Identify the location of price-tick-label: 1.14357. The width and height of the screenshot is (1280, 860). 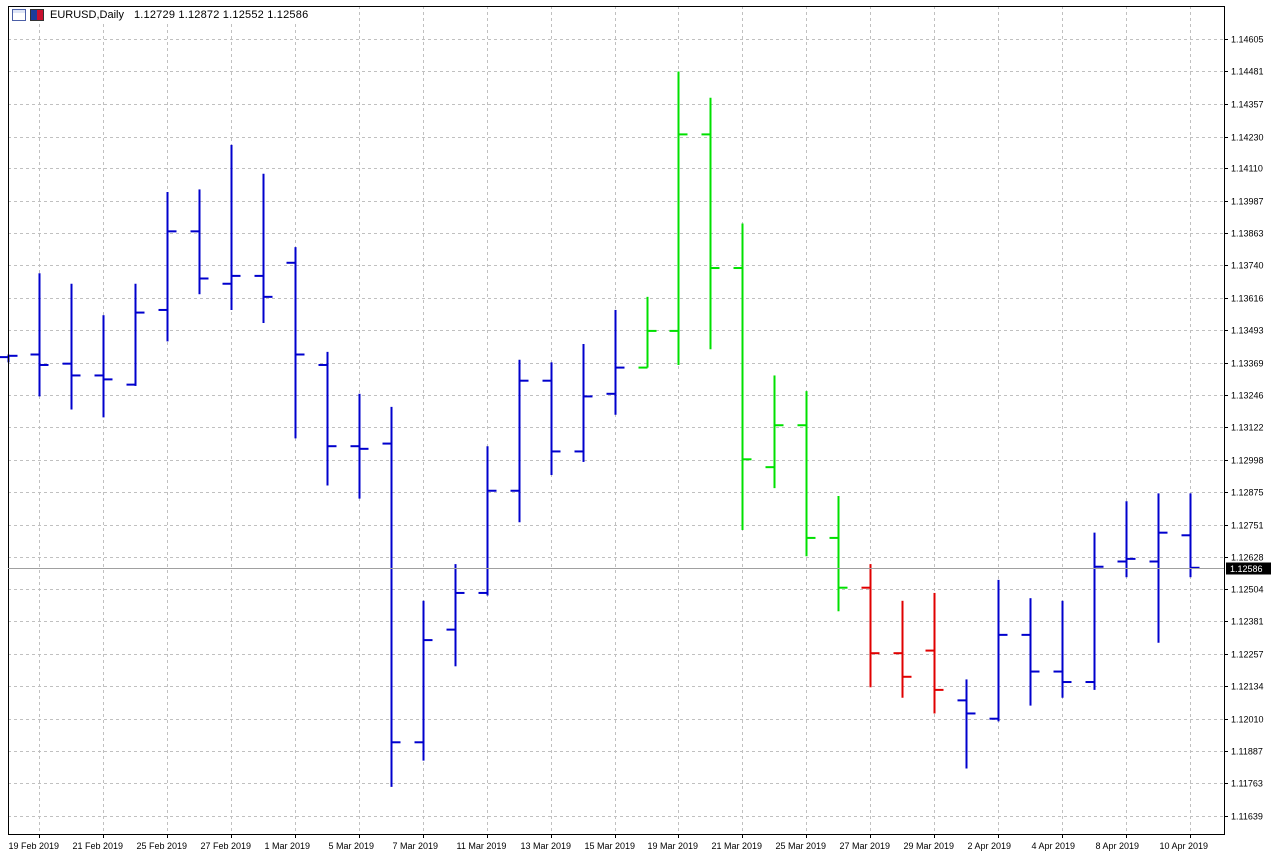
(1247, 105).